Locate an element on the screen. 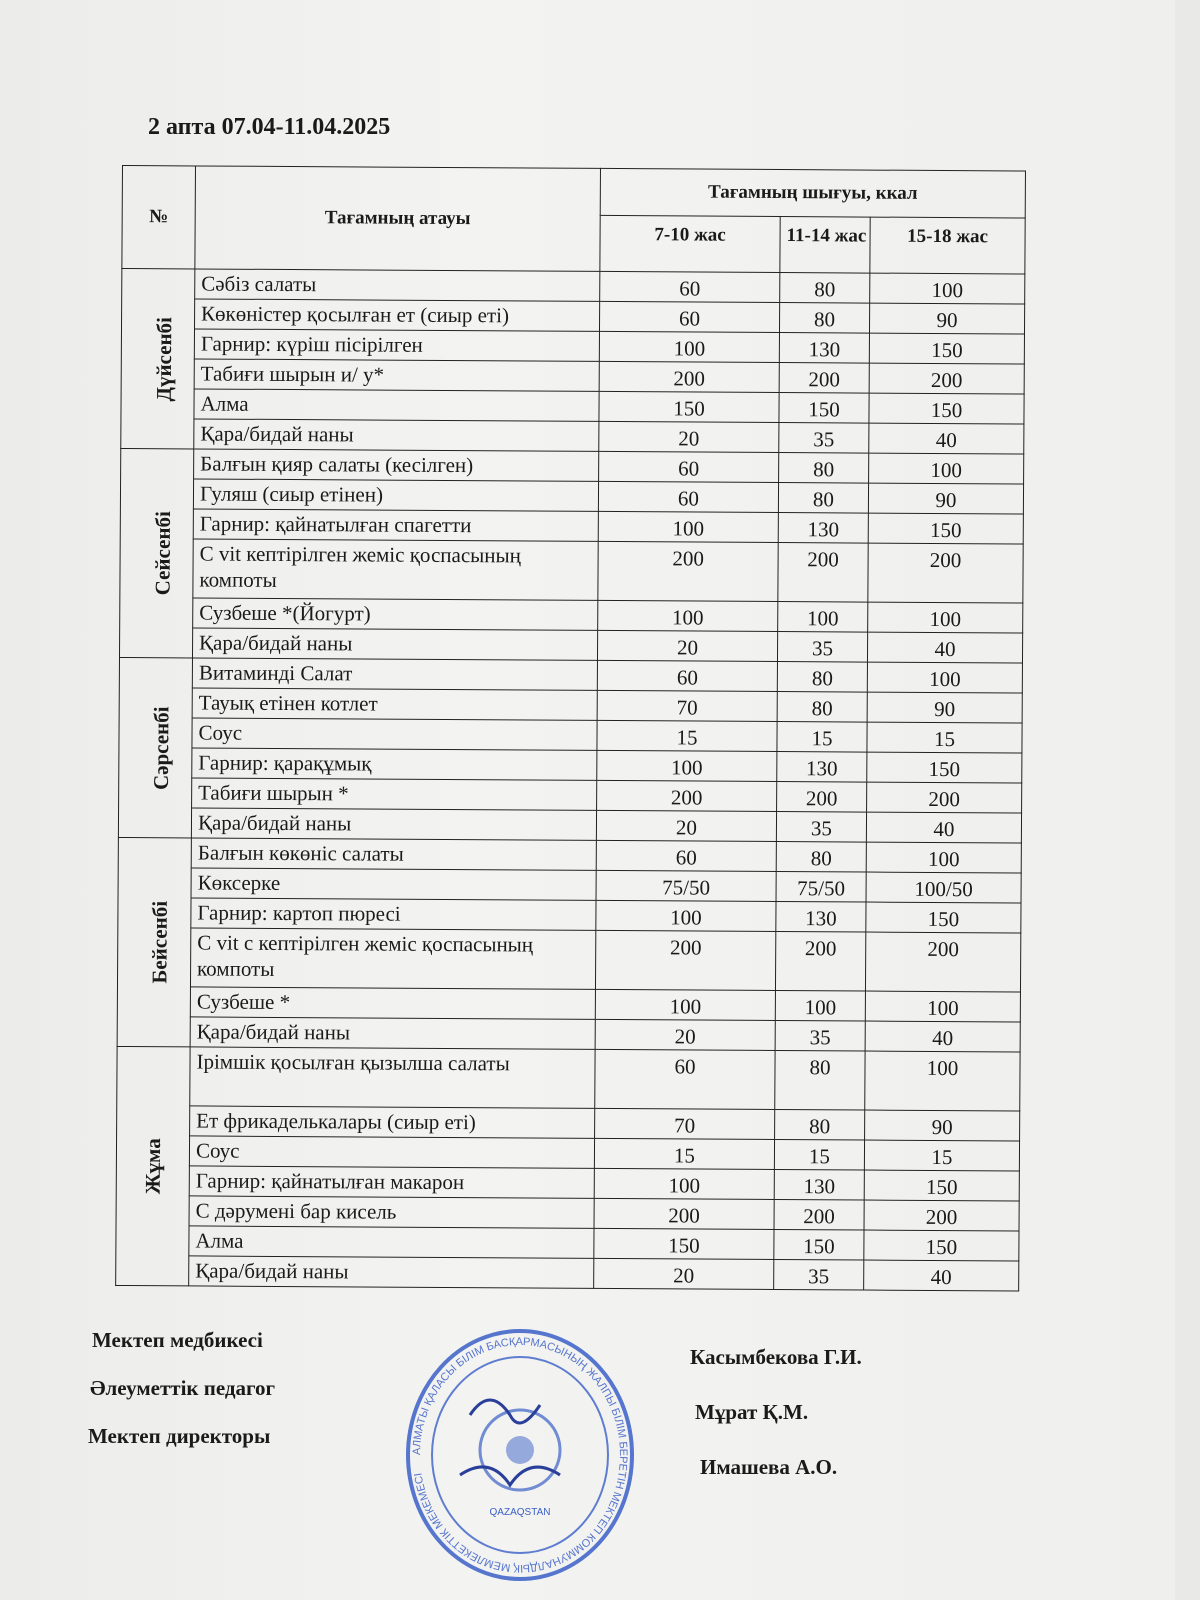  kcal-value: 70 is located at coordinates (684, 1124).